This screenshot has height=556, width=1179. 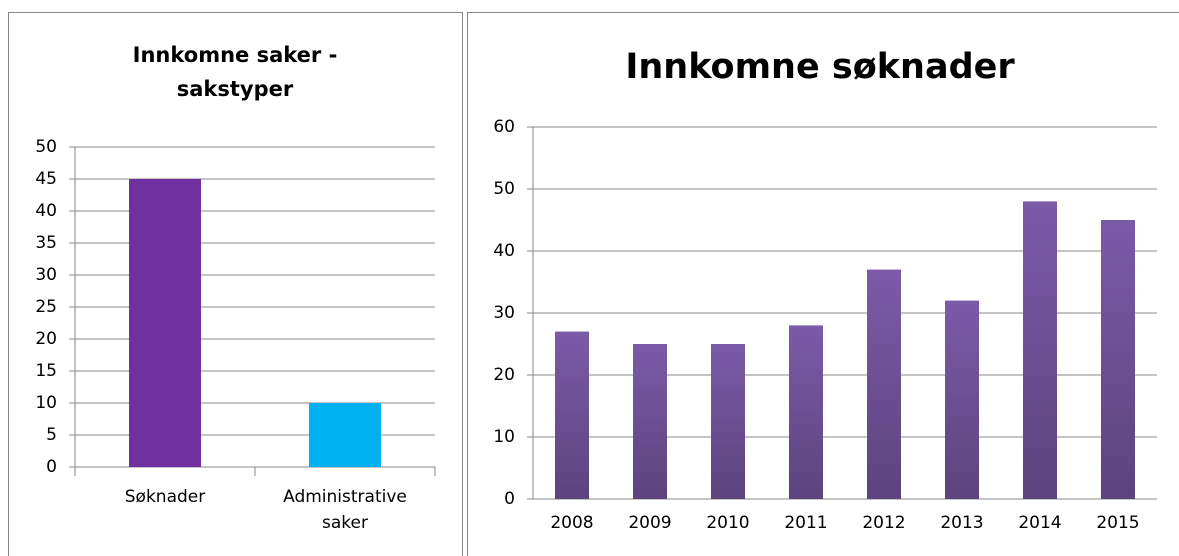 What do you see at coordinates (46, 307) in the screenshot?
I see `y-tick-label: 25` at bounding box center [46, 307].